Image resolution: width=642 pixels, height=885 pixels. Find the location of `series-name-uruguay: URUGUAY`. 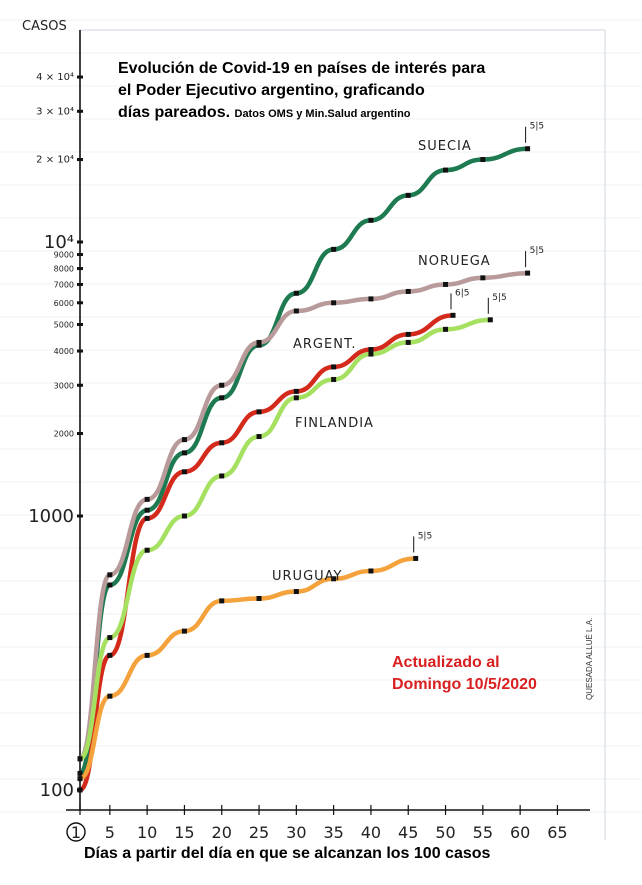

series-name-uruguay: URUGUAY is located at coordinates (307, 576).